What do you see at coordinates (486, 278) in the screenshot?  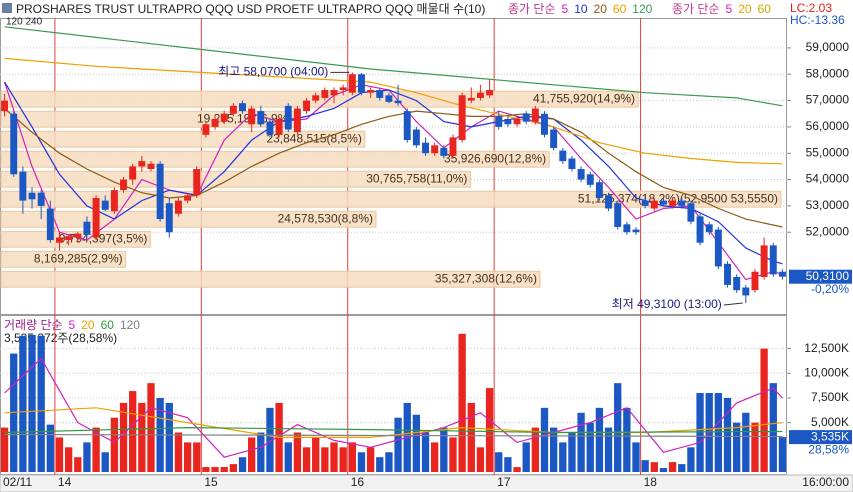 I see `profile-label: 35,327,308(12,6%)` at bounding box center [486, 278].